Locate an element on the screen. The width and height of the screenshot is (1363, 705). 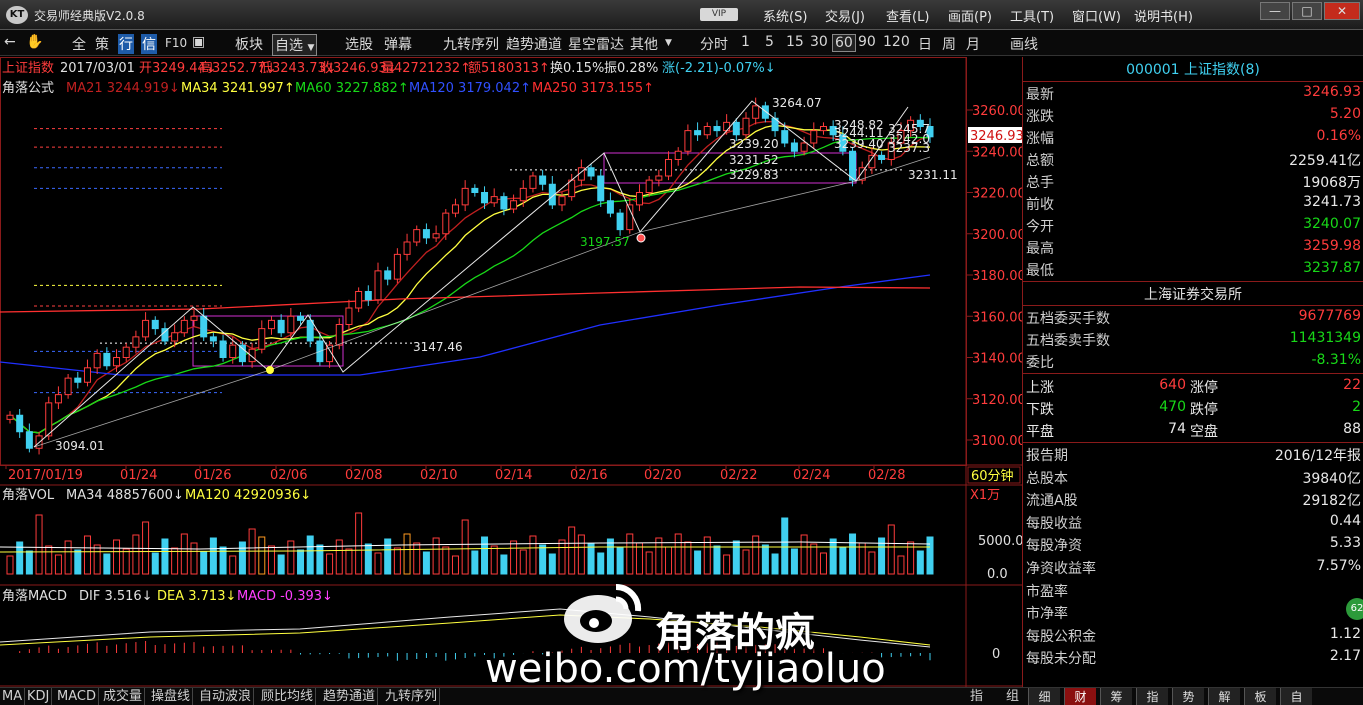
notification-badge: 62 is located at coordinates (1354, 609).